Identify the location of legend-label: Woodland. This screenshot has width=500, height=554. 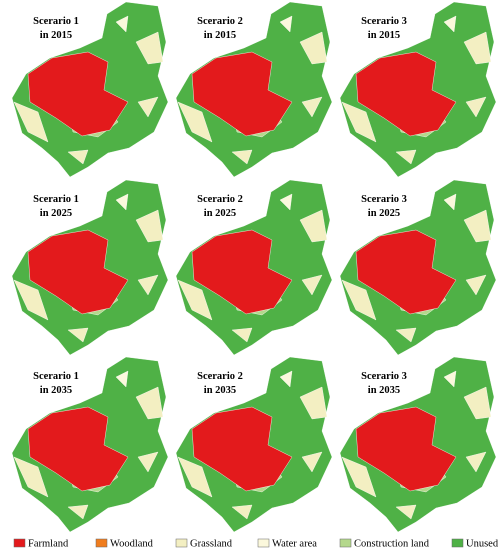
(132, 543).